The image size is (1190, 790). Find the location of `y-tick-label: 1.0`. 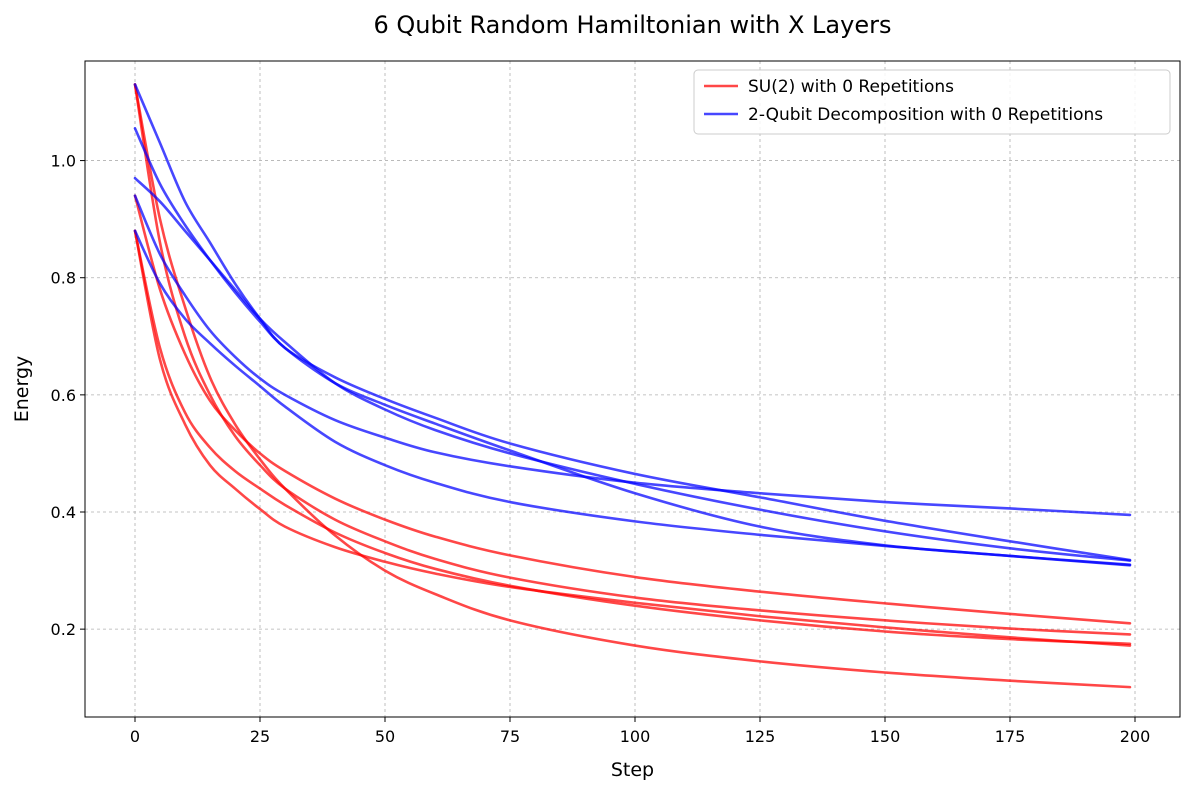

y-tick-label: 1.0 is located at coordinates (63, 161).